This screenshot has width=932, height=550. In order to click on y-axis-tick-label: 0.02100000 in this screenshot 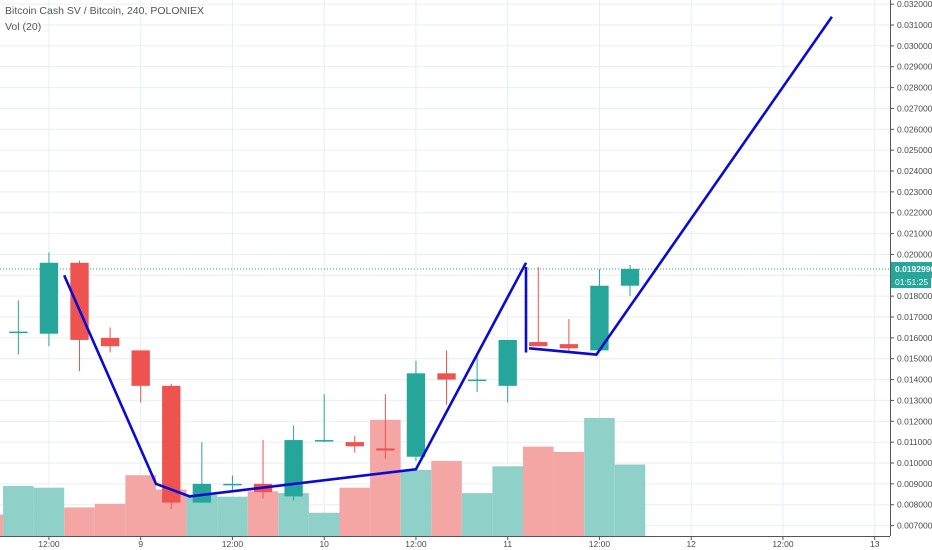, I will do `click(914, 234)`.